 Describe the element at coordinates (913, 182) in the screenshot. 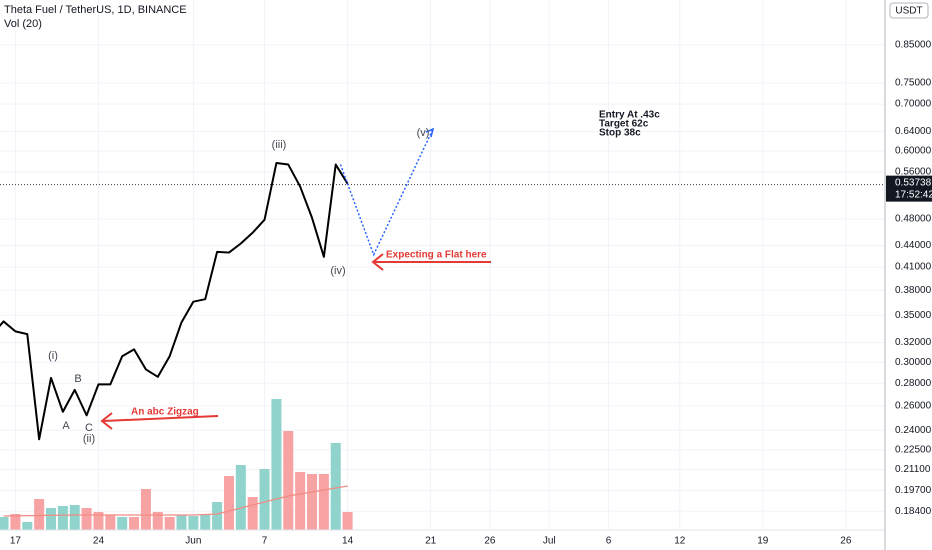

I see `last-price-label: 0.53738` at that location.